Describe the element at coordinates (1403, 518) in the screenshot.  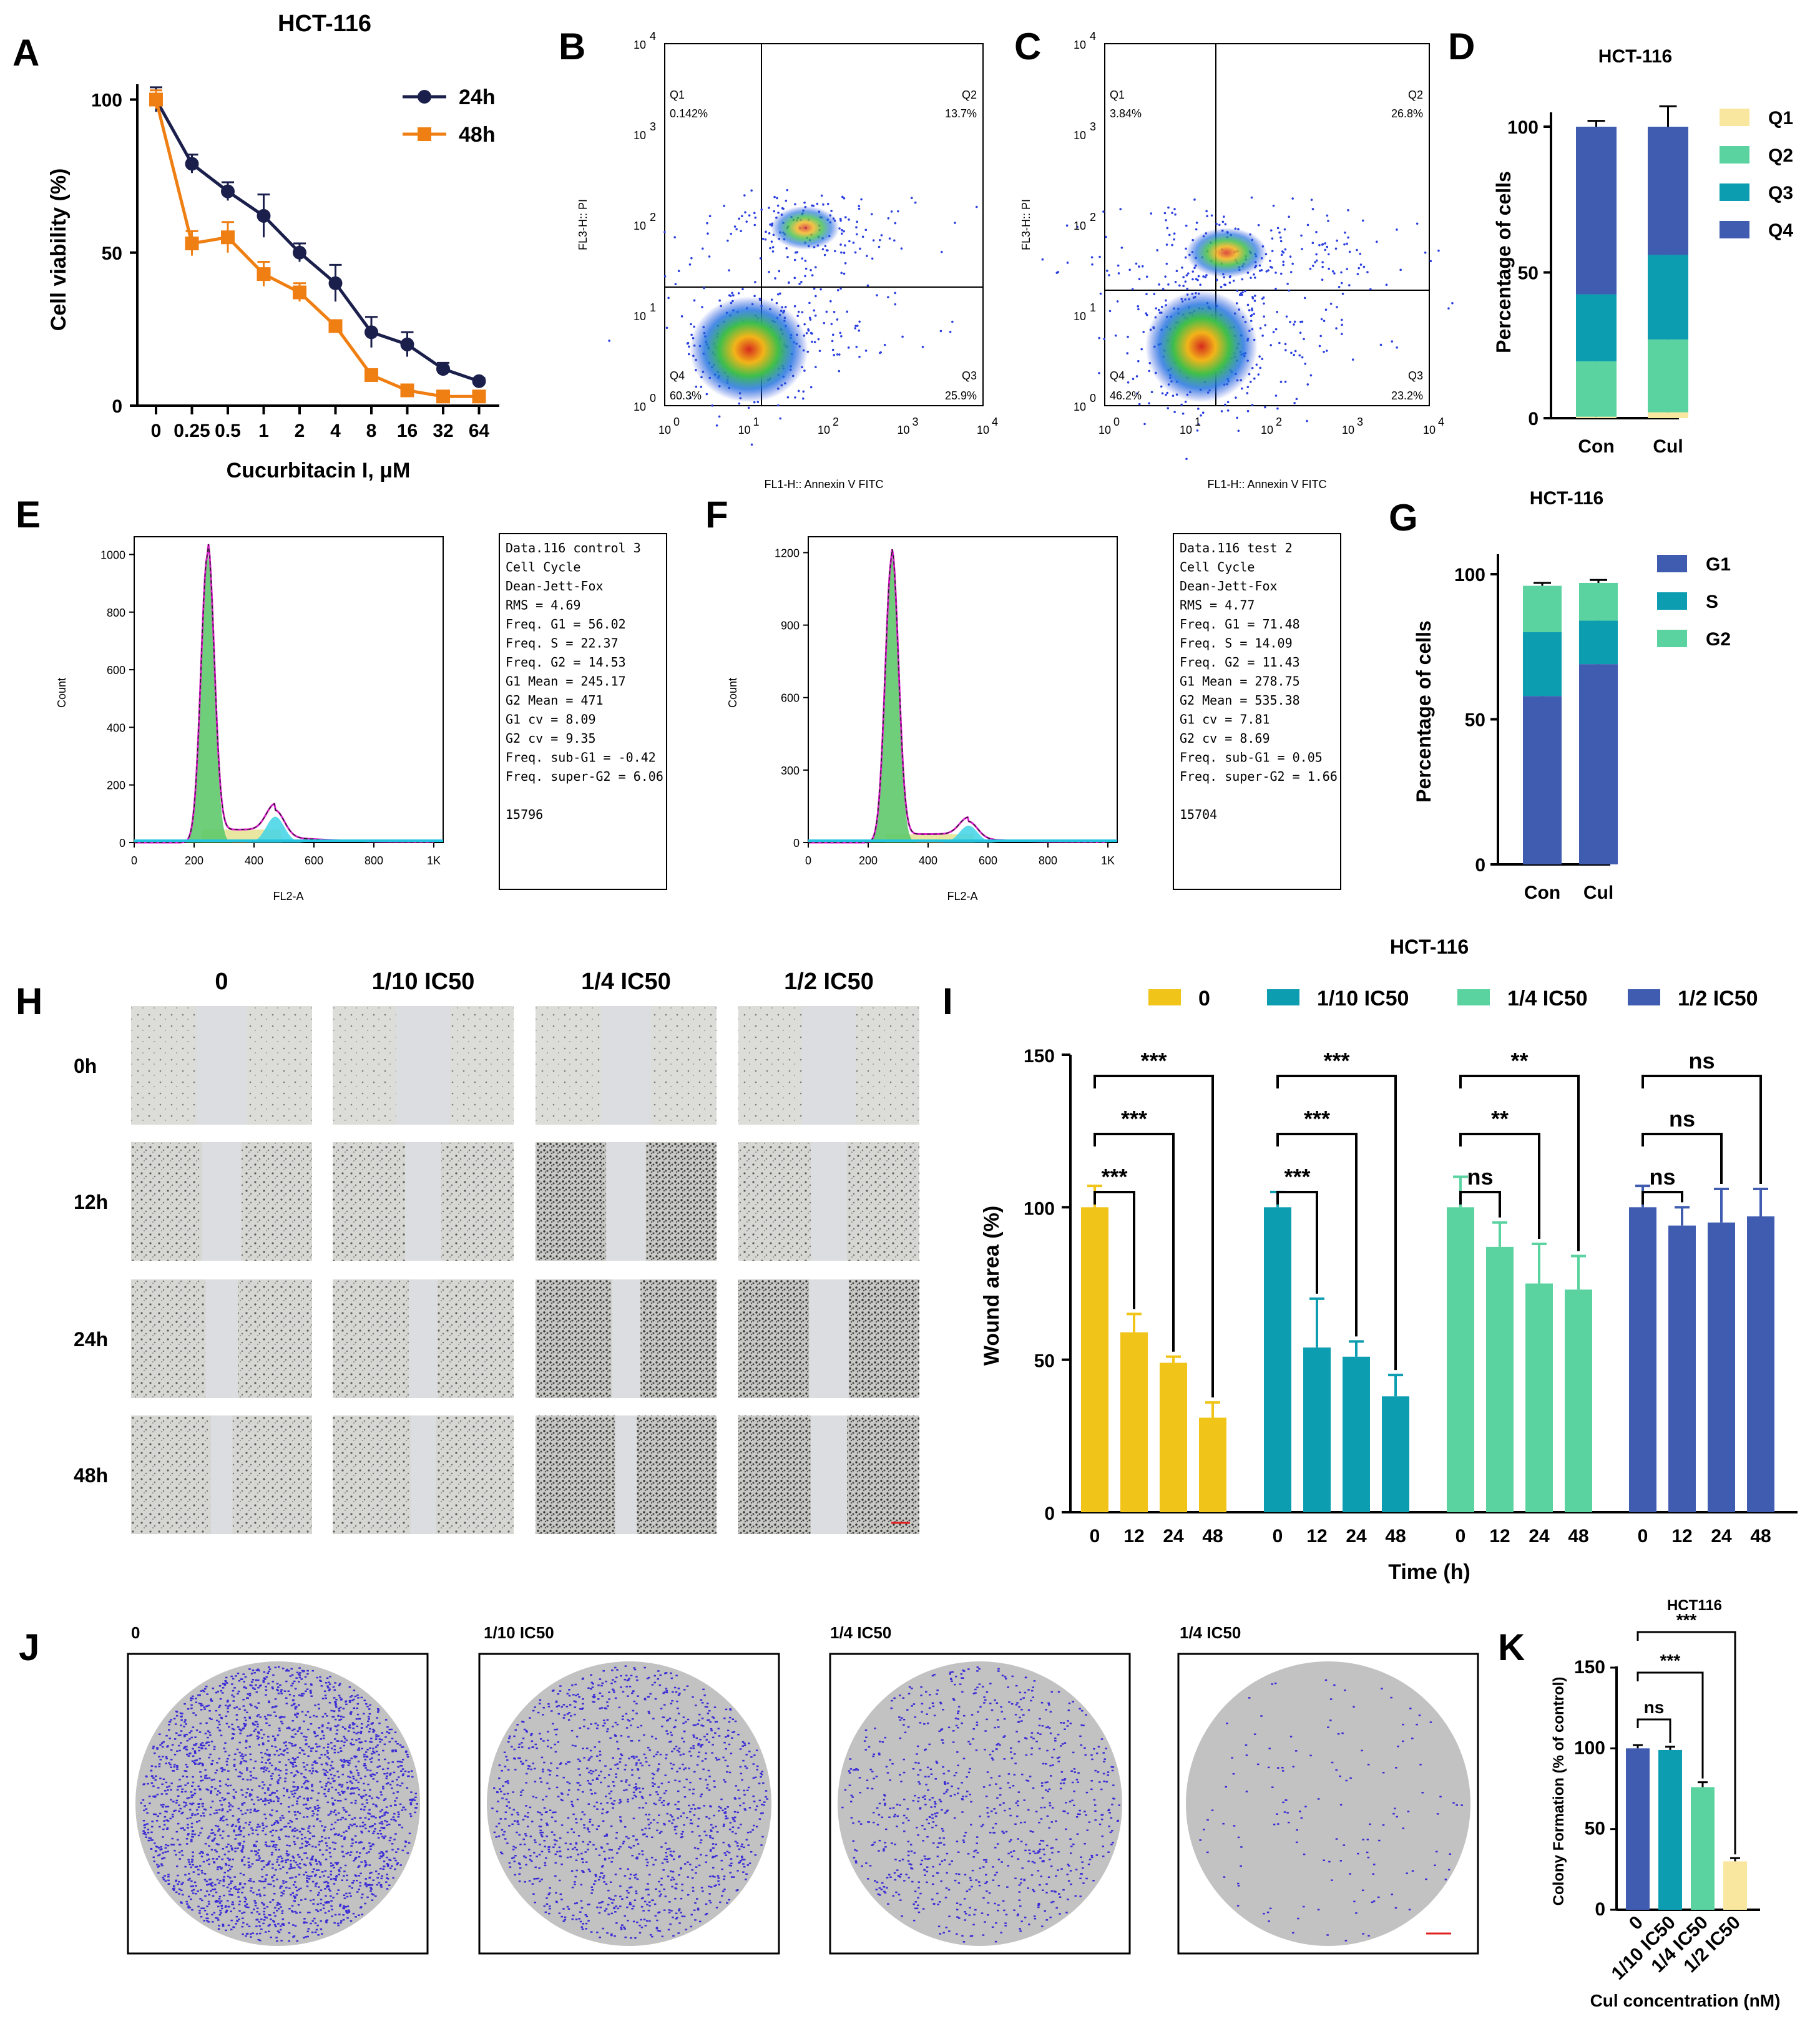
I see `panel-label-g: G` at that location.